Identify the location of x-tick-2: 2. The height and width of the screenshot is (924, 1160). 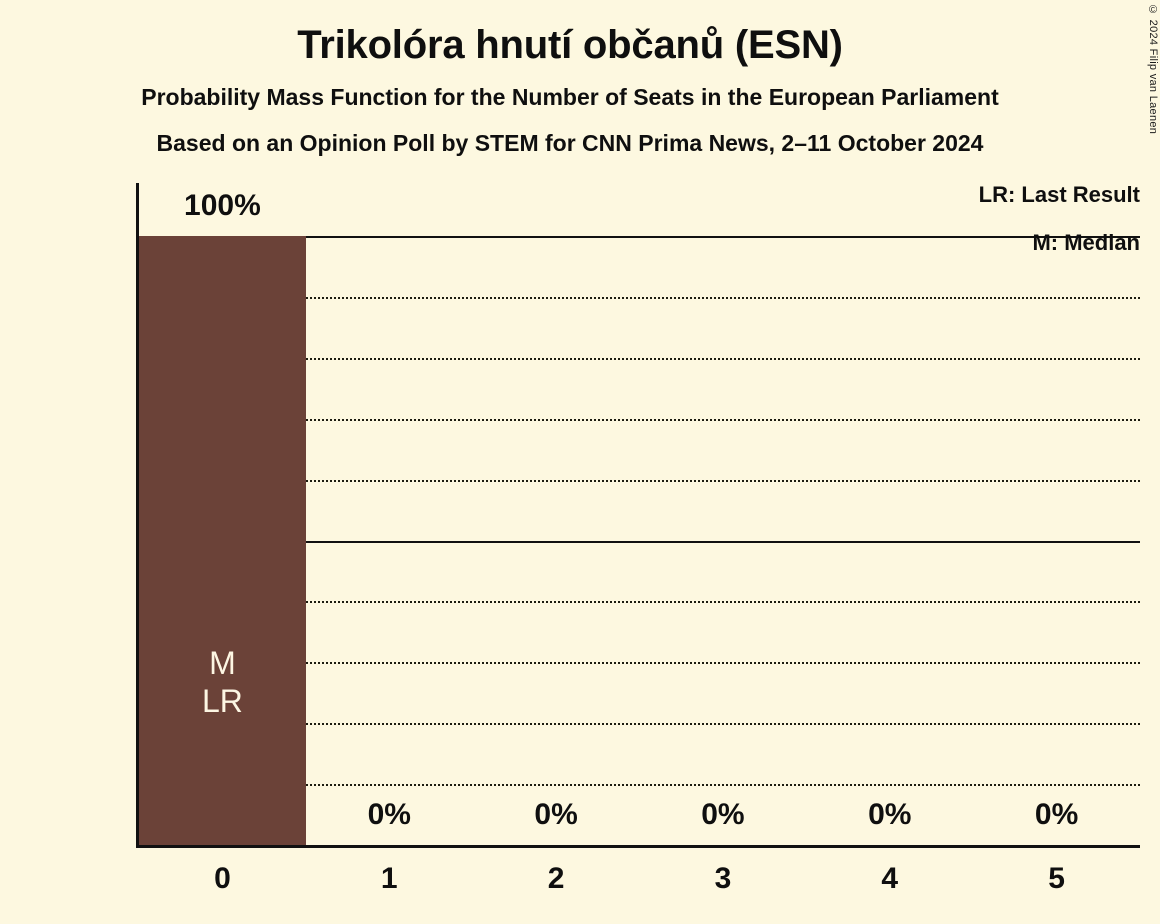
(556, 878).